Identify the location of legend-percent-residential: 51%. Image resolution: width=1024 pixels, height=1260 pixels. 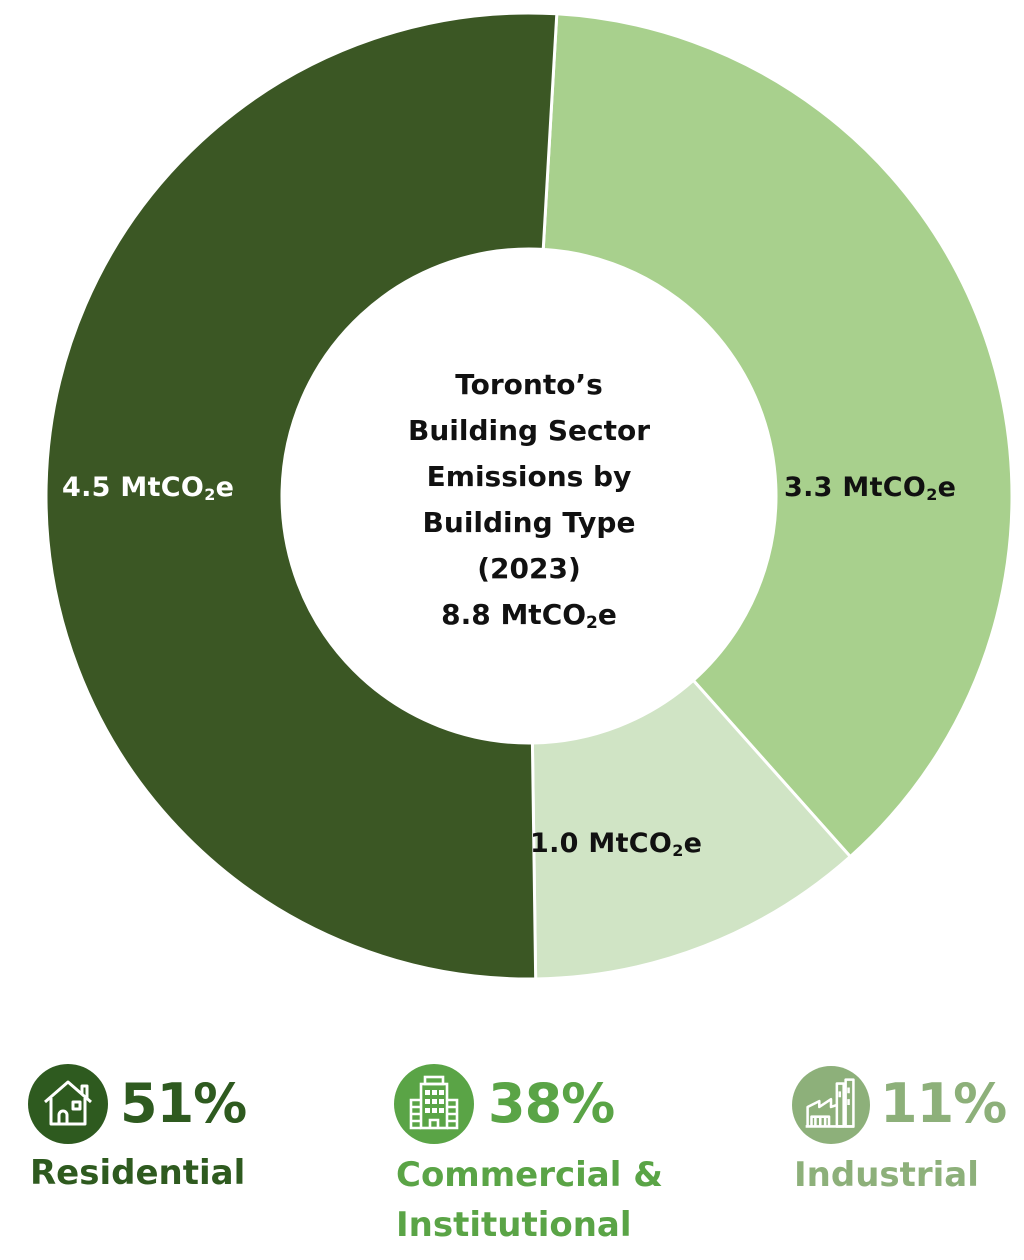
(183, 1103).